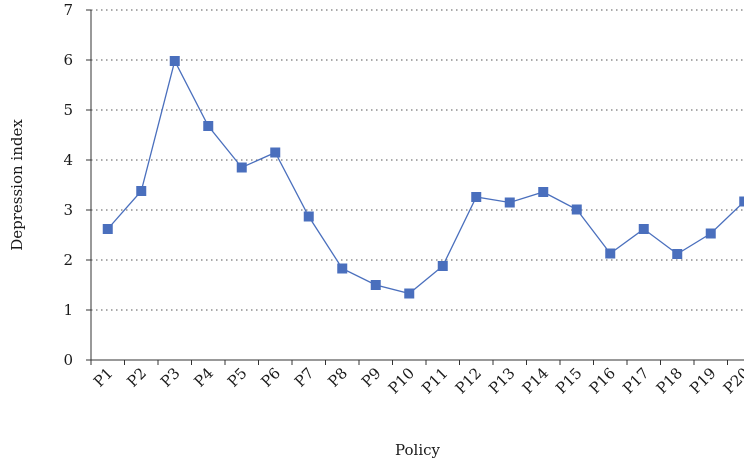 The image size is (744, 465). Describe the element at coordinates (501, 380) in the screenshot. I see `x-tick-label: P13` at that location.